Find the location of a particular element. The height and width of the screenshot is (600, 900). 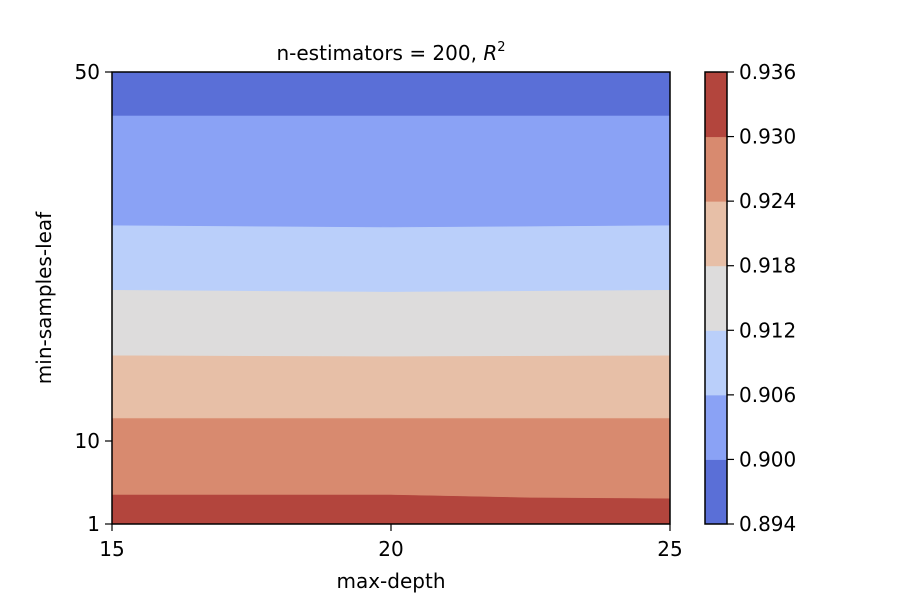

colorbar-segment-0.930 is located at coordinates (716, 105).